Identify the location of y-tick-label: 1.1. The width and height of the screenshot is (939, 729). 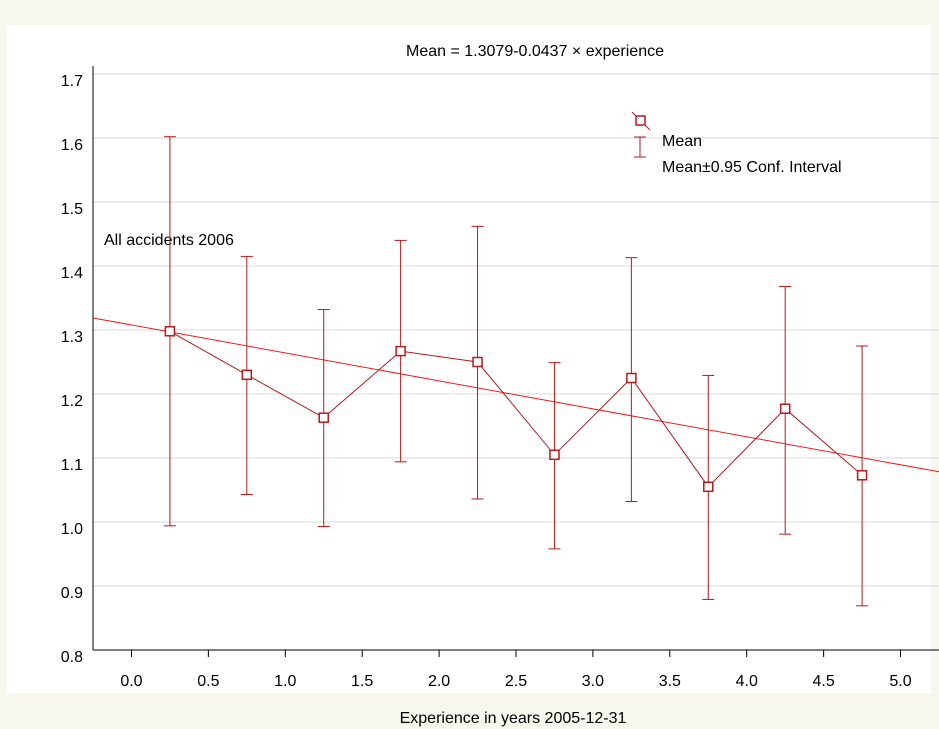
(72, 465).